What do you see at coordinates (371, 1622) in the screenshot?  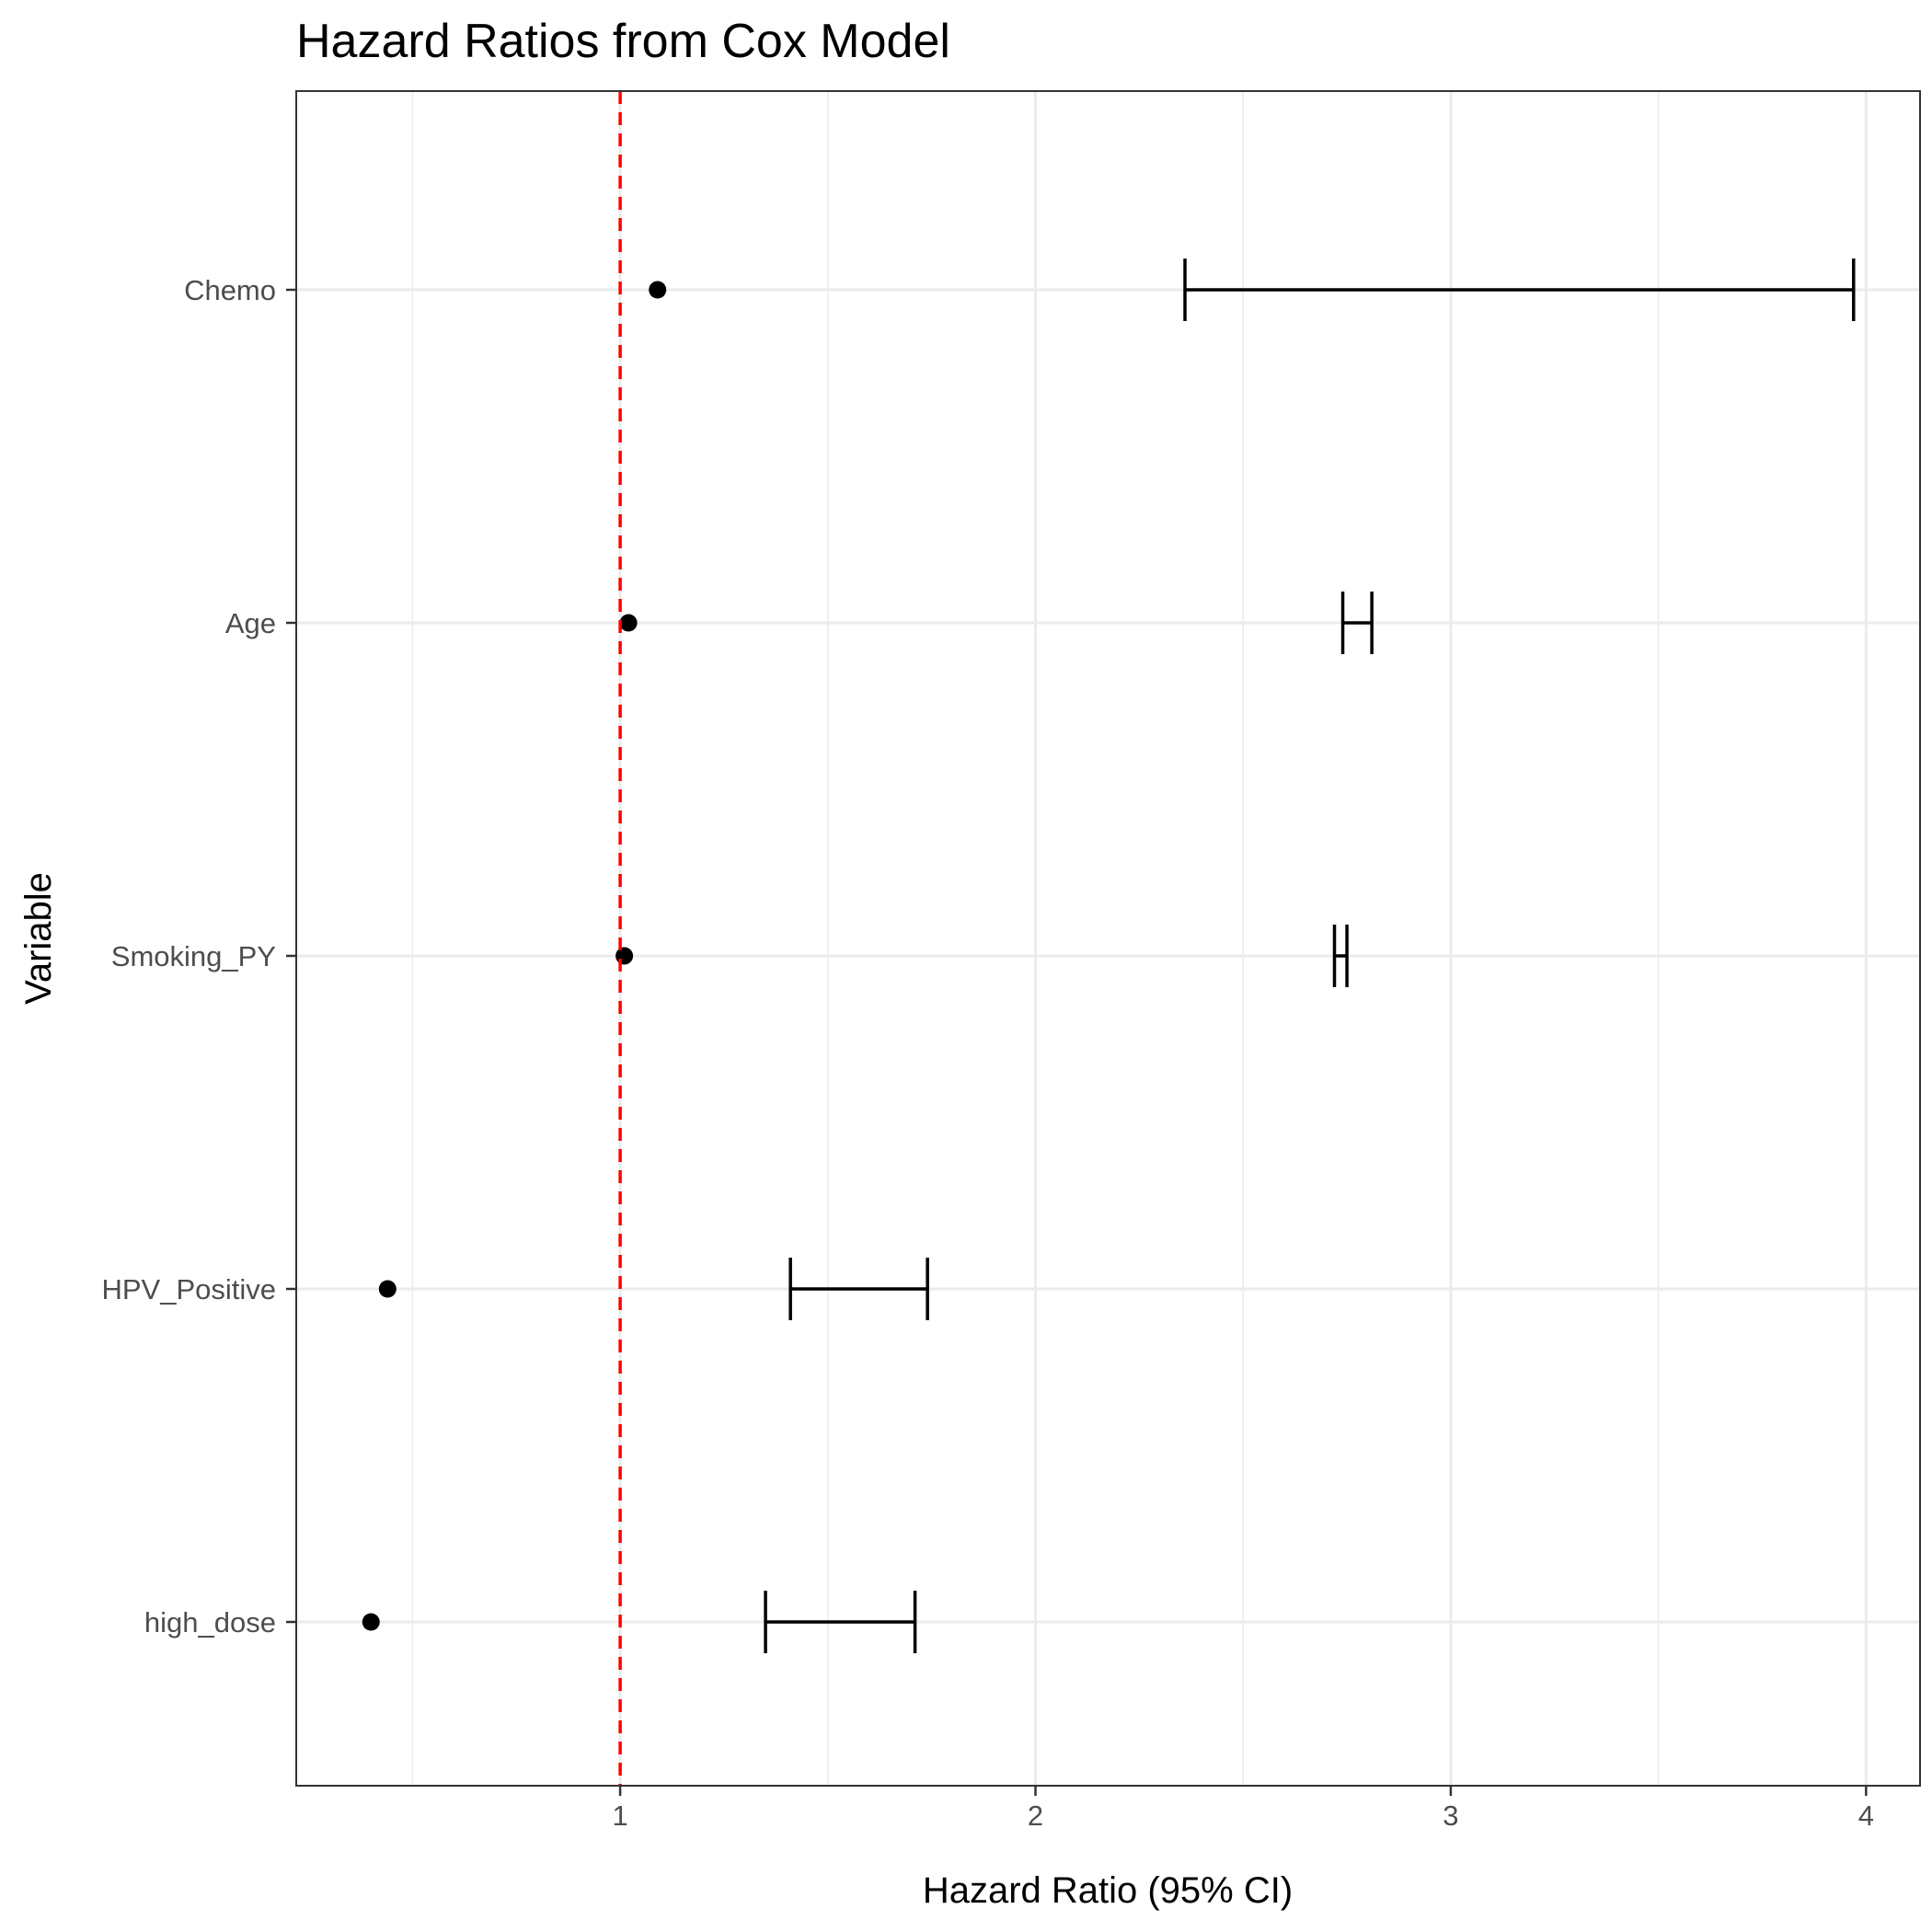 I see `point-high_dose` at bounding box center [371, 1622].